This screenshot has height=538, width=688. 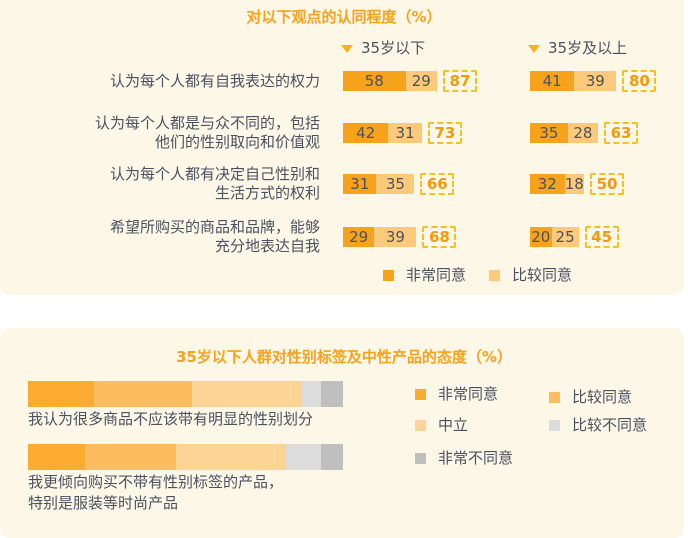 I want to click on total-label: 80, so click(x=639, y=81).